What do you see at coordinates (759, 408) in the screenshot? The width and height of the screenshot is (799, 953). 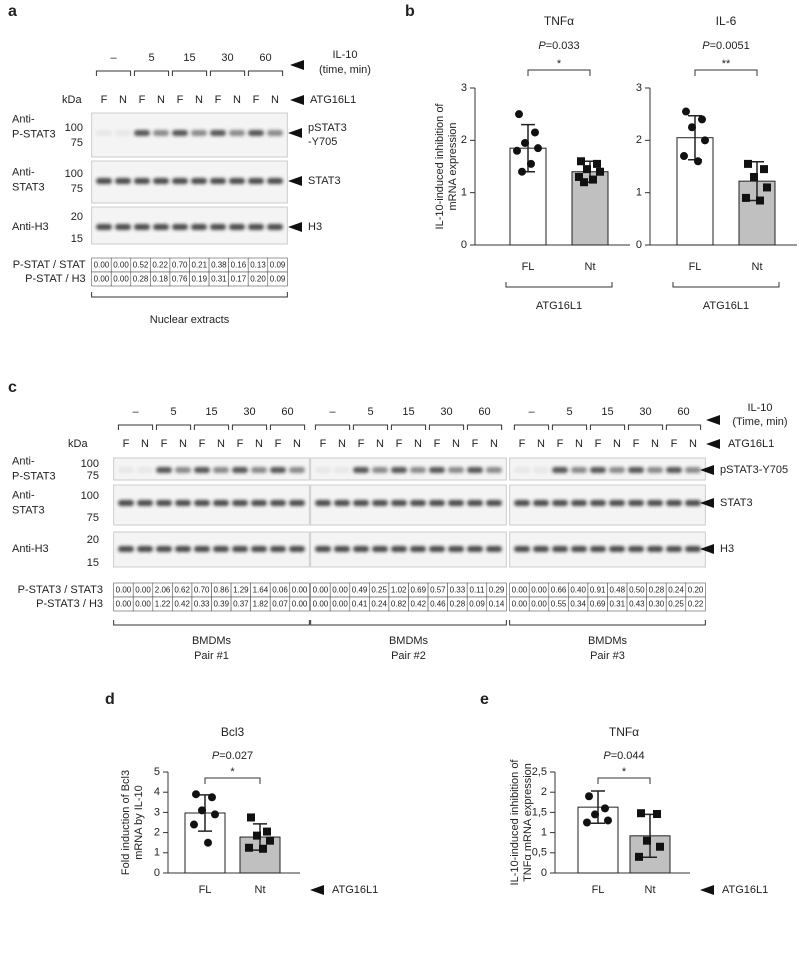 I see `treatment-label: IL-10` at bounding box center [759, 408].